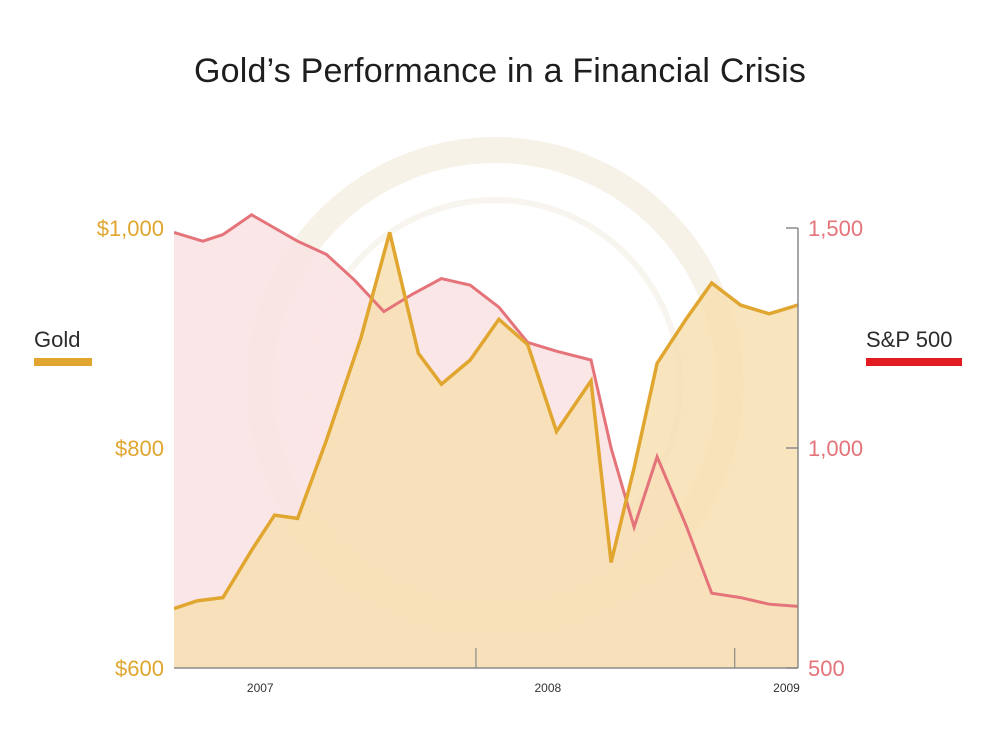 Image resolution: width=1000 pixels, height=750 pixels. Describe the element at coordinates (547, 688) in the screenshot. I see `x-tick-label: 2008` at that location.